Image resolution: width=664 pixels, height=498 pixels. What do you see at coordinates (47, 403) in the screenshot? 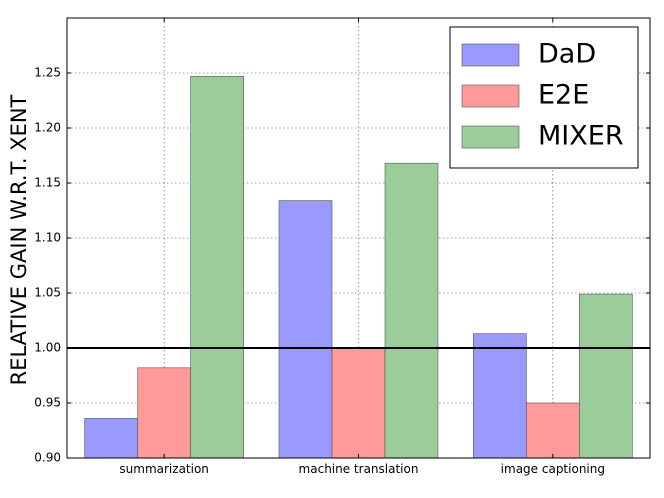
I see `y-tick-label: 0.95` at bounding box center [47, 403].